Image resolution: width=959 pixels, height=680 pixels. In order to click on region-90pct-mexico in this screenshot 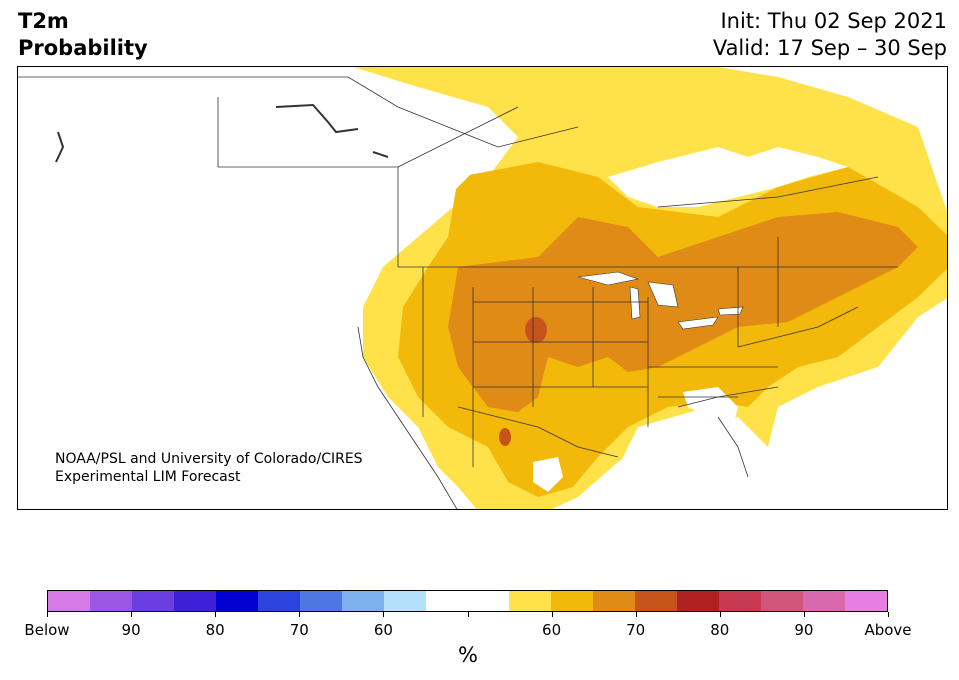, I will do `click(505, 437)`.